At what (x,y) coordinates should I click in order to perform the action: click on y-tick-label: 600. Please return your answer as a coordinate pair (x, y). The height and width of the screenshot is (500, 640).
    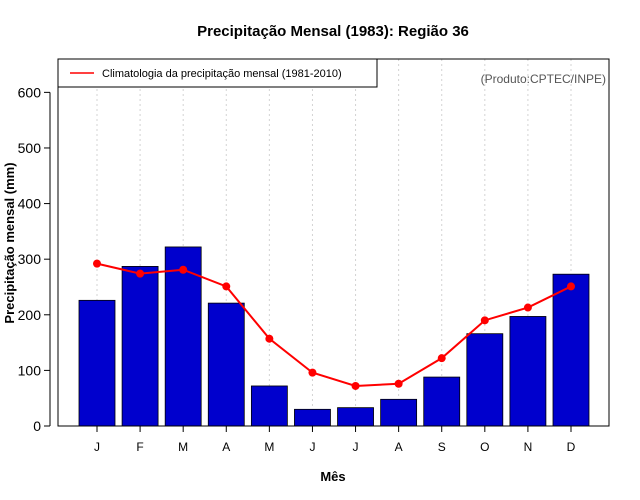
    Looking at the image, I should click on (30, 92).